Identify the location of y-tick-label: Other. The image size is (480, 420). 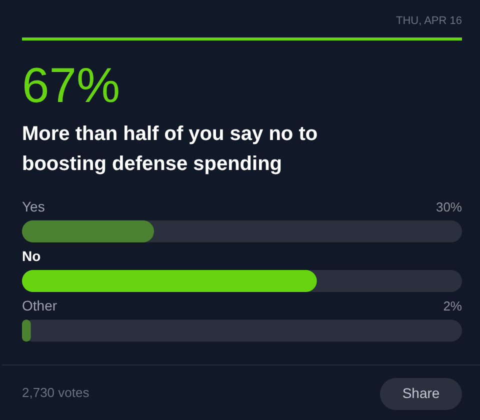
(40, 306).